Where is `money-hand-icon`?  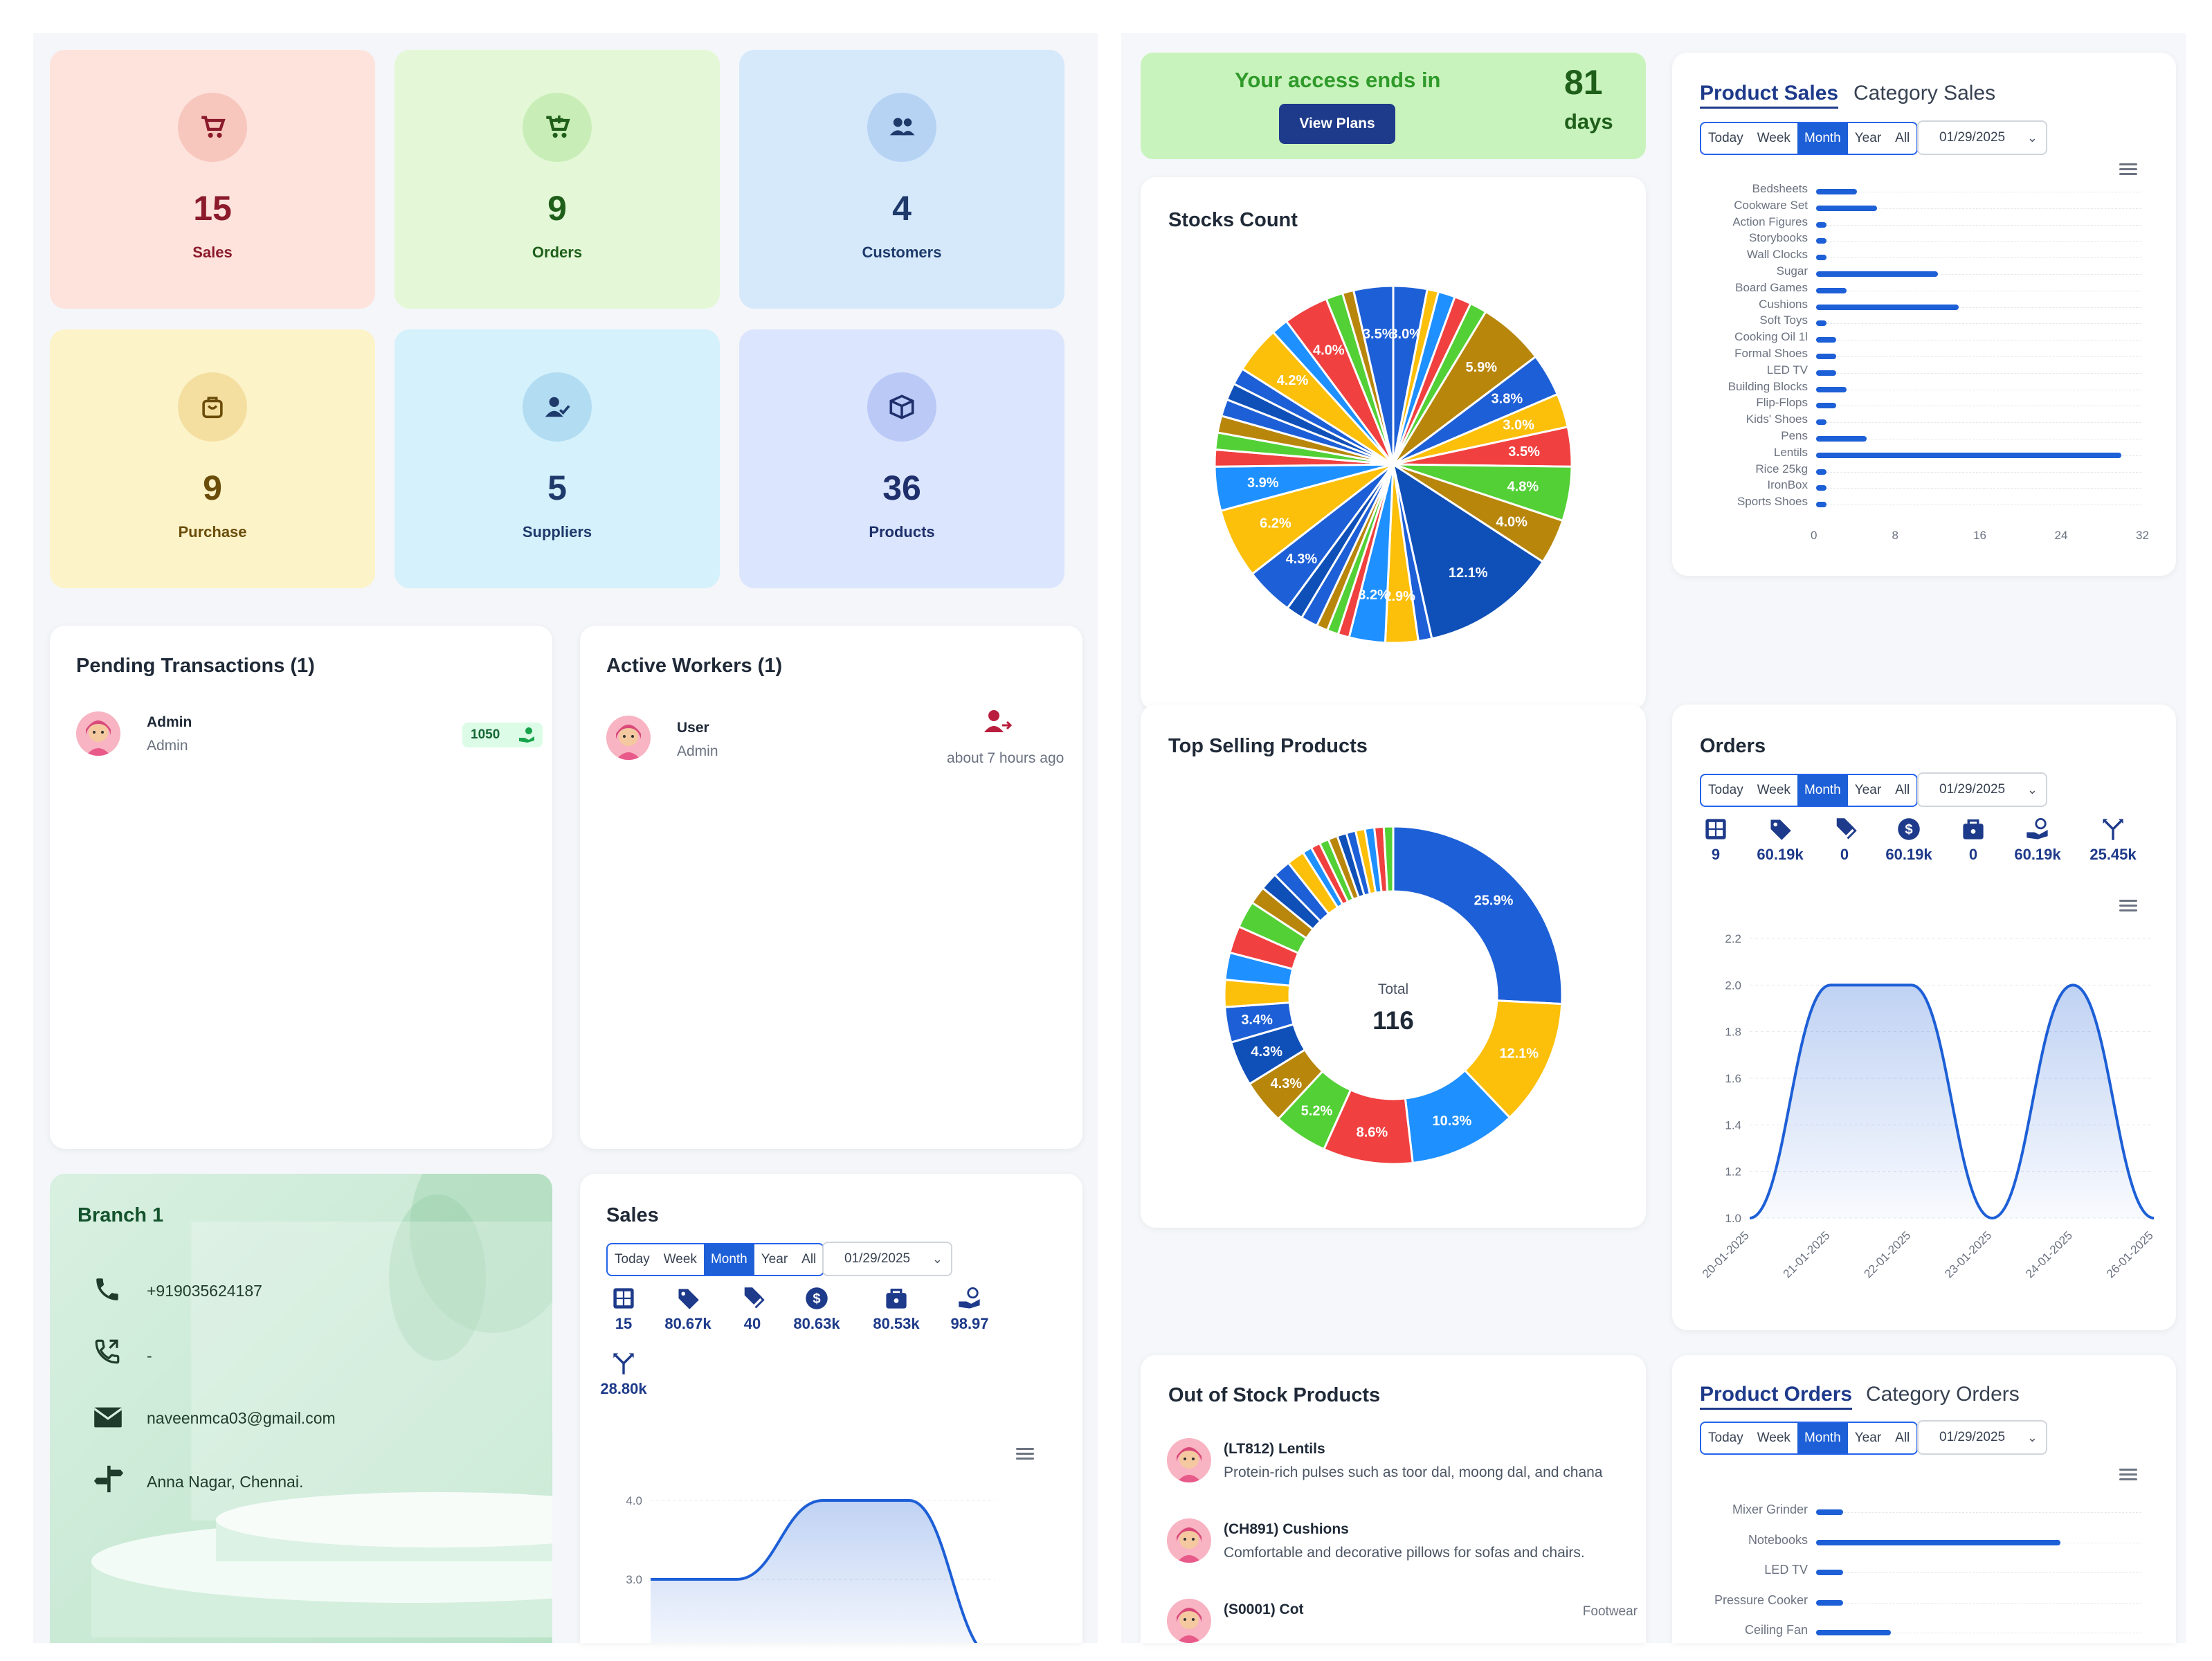
money-hand-icon is located at coordinates (526, 735).